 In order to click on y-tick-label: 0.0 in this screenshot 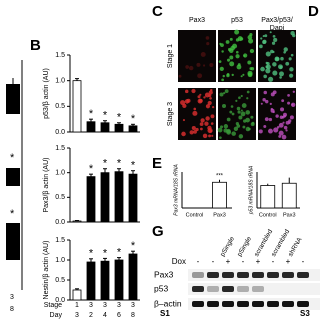, I will do `click(60, 222)`.